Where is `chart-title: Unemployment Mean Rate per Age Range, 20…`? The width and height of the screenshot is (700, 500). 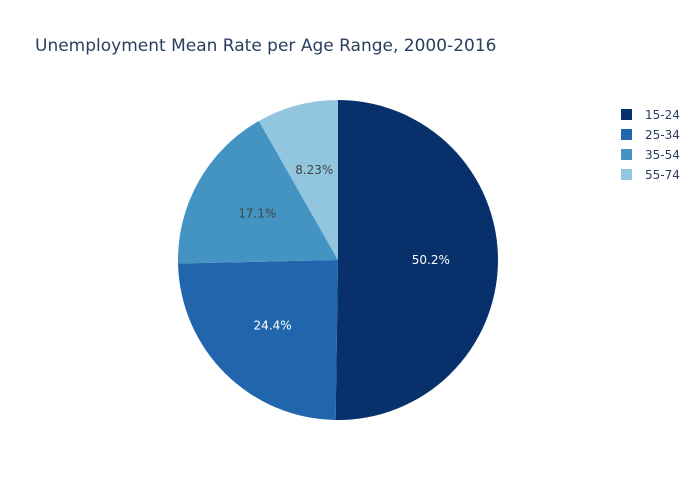 chart-title: Unemployment Mean Rate per Age Range, 20… is located at coordinates (265, 46).